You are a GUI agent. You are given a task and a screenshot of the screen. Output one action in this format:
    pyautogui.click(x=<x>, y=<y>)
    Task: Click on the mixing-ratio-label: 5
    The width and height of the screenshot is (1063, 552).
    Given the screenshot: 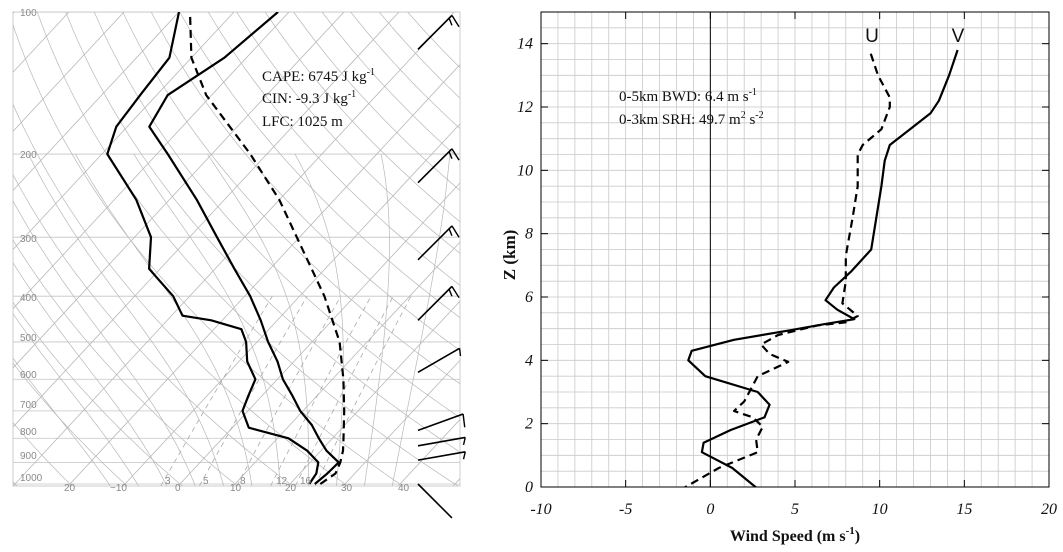 What is the action you would take?
    pyautogui.click(x=206, y=481)
    